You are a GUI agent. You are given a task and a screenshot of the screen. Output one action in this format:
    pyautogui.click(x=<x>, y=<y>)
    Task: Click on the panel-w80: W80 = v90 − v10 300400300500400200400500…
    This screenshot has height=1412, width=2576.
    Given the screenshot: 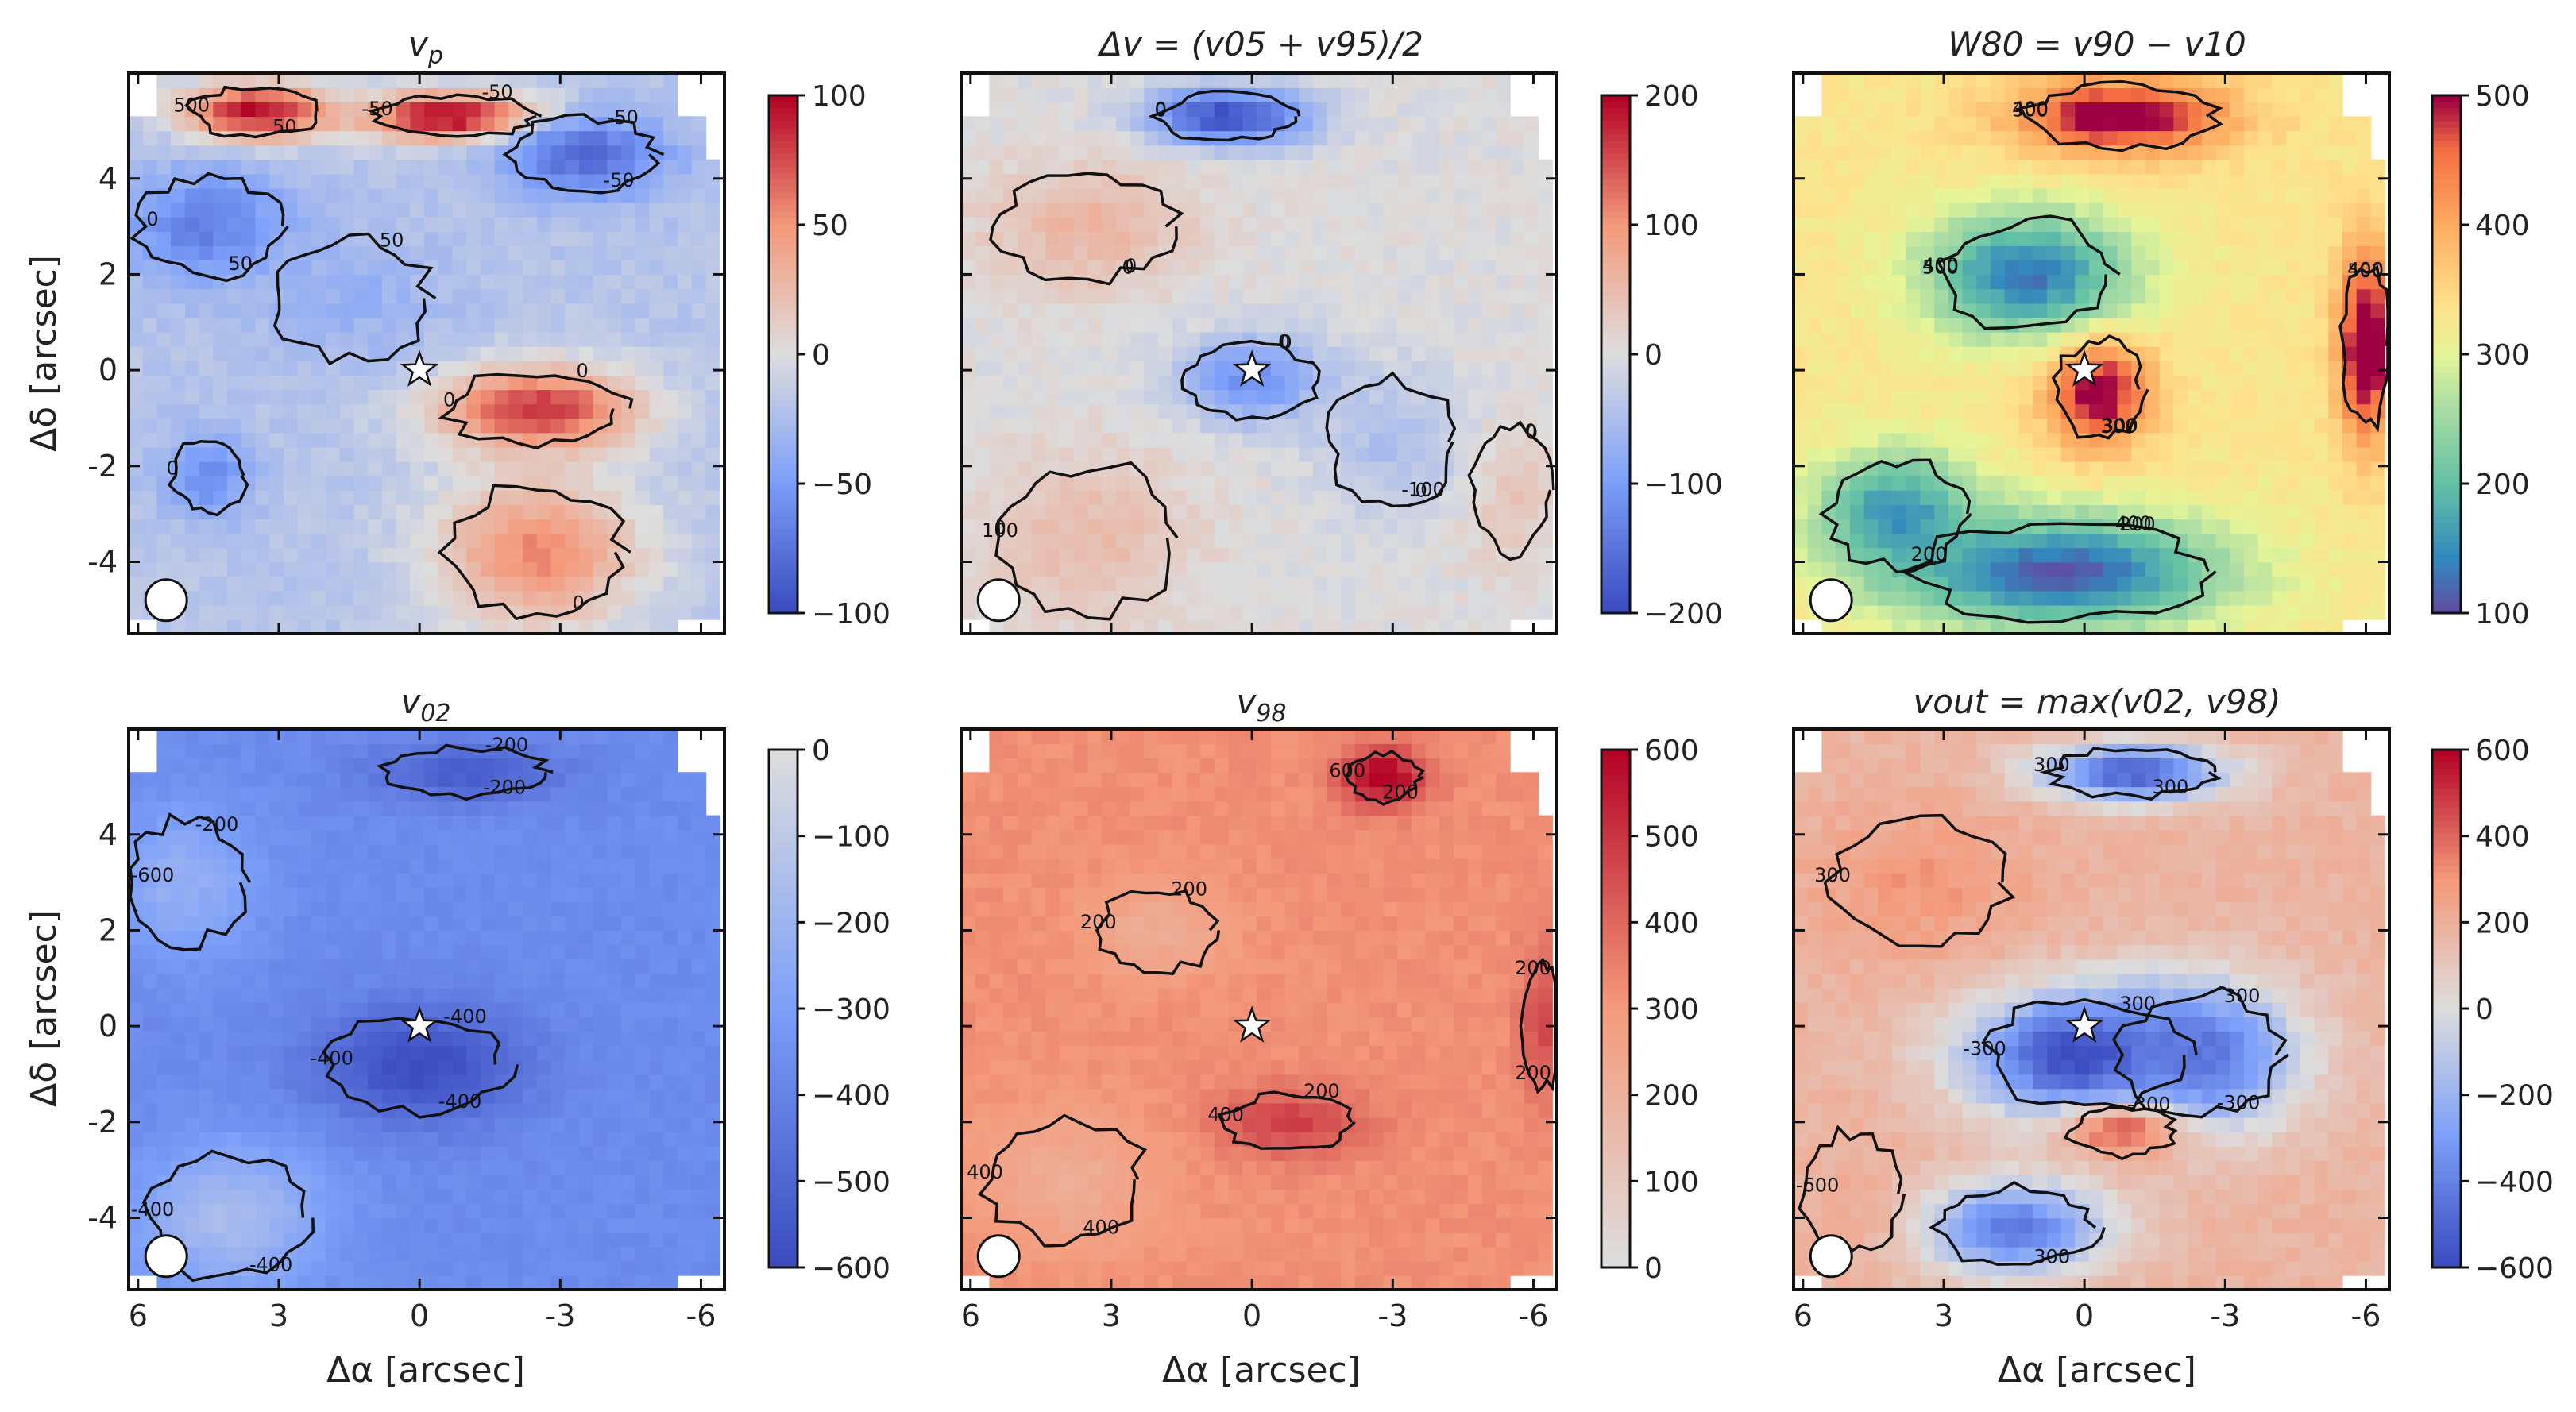 What is the action you would take?
    pyautogui.click(x=2161, y=330)
    